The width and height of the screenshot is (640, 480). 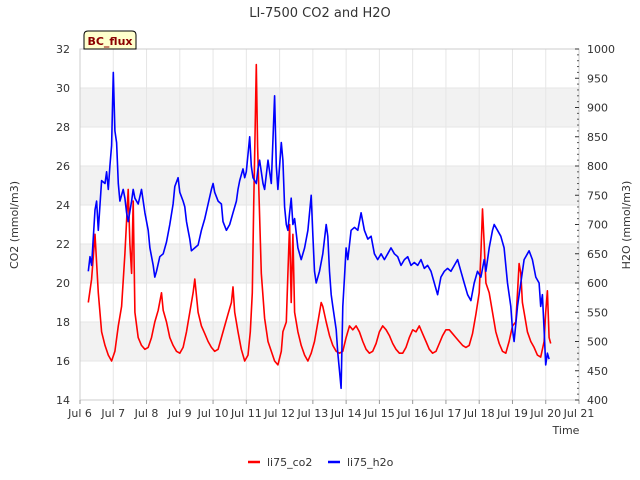 I want to click on y-right-tick-label: 800, so click(x=597, y=166).